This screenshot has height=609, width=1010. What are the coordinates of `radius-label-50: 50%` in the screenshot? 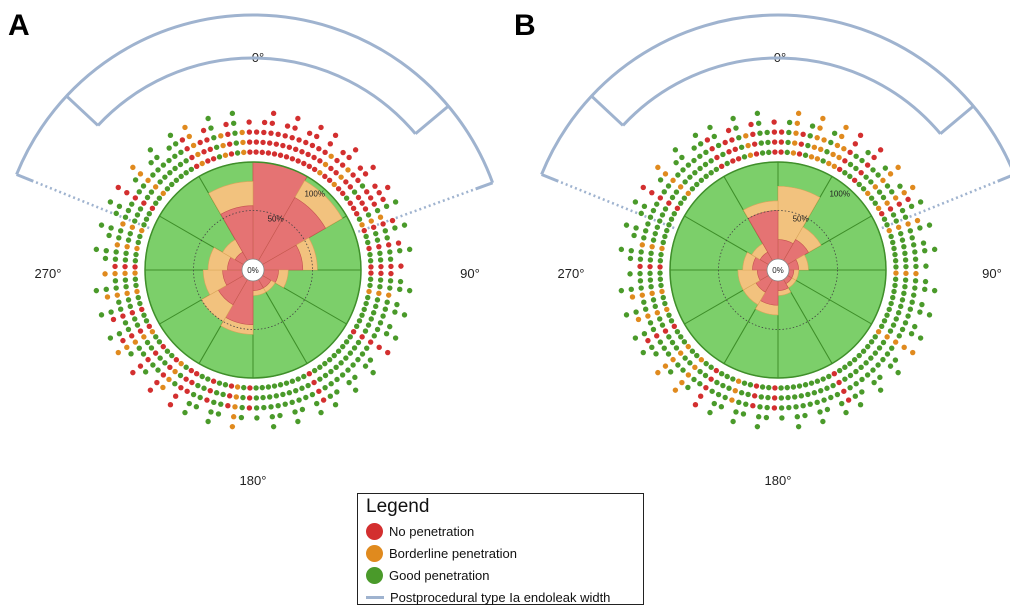 It's located at (276, 219).